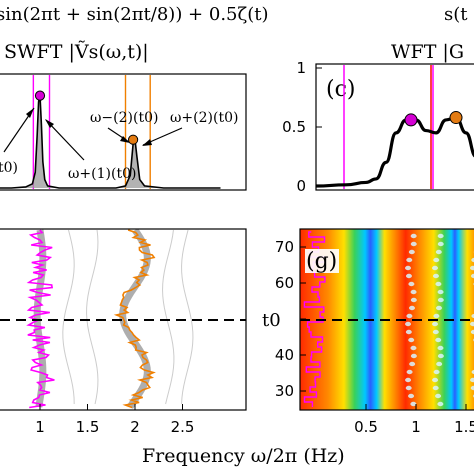 This screenshot has height=474, width=474. What do you see at coordinates (88, 427) in the screenshot?
I see `panel-f-xtick-label-2: 1.5` at bounding box center [88, 427].